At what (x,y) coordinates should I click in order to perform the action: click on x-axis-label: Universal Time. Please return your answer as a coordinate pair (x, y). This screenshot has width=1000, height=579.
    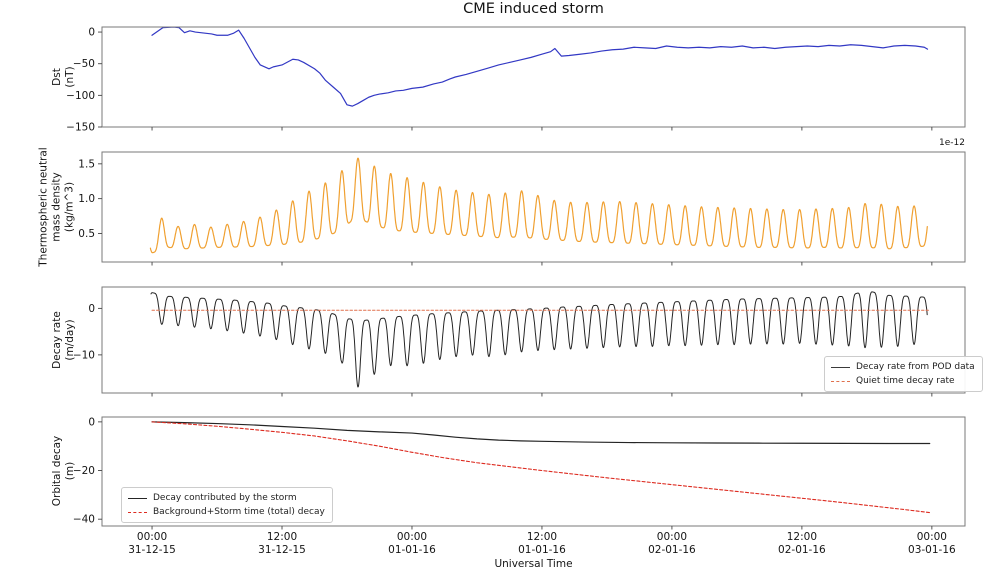
    Looking at the image, I should click on (533, 564).